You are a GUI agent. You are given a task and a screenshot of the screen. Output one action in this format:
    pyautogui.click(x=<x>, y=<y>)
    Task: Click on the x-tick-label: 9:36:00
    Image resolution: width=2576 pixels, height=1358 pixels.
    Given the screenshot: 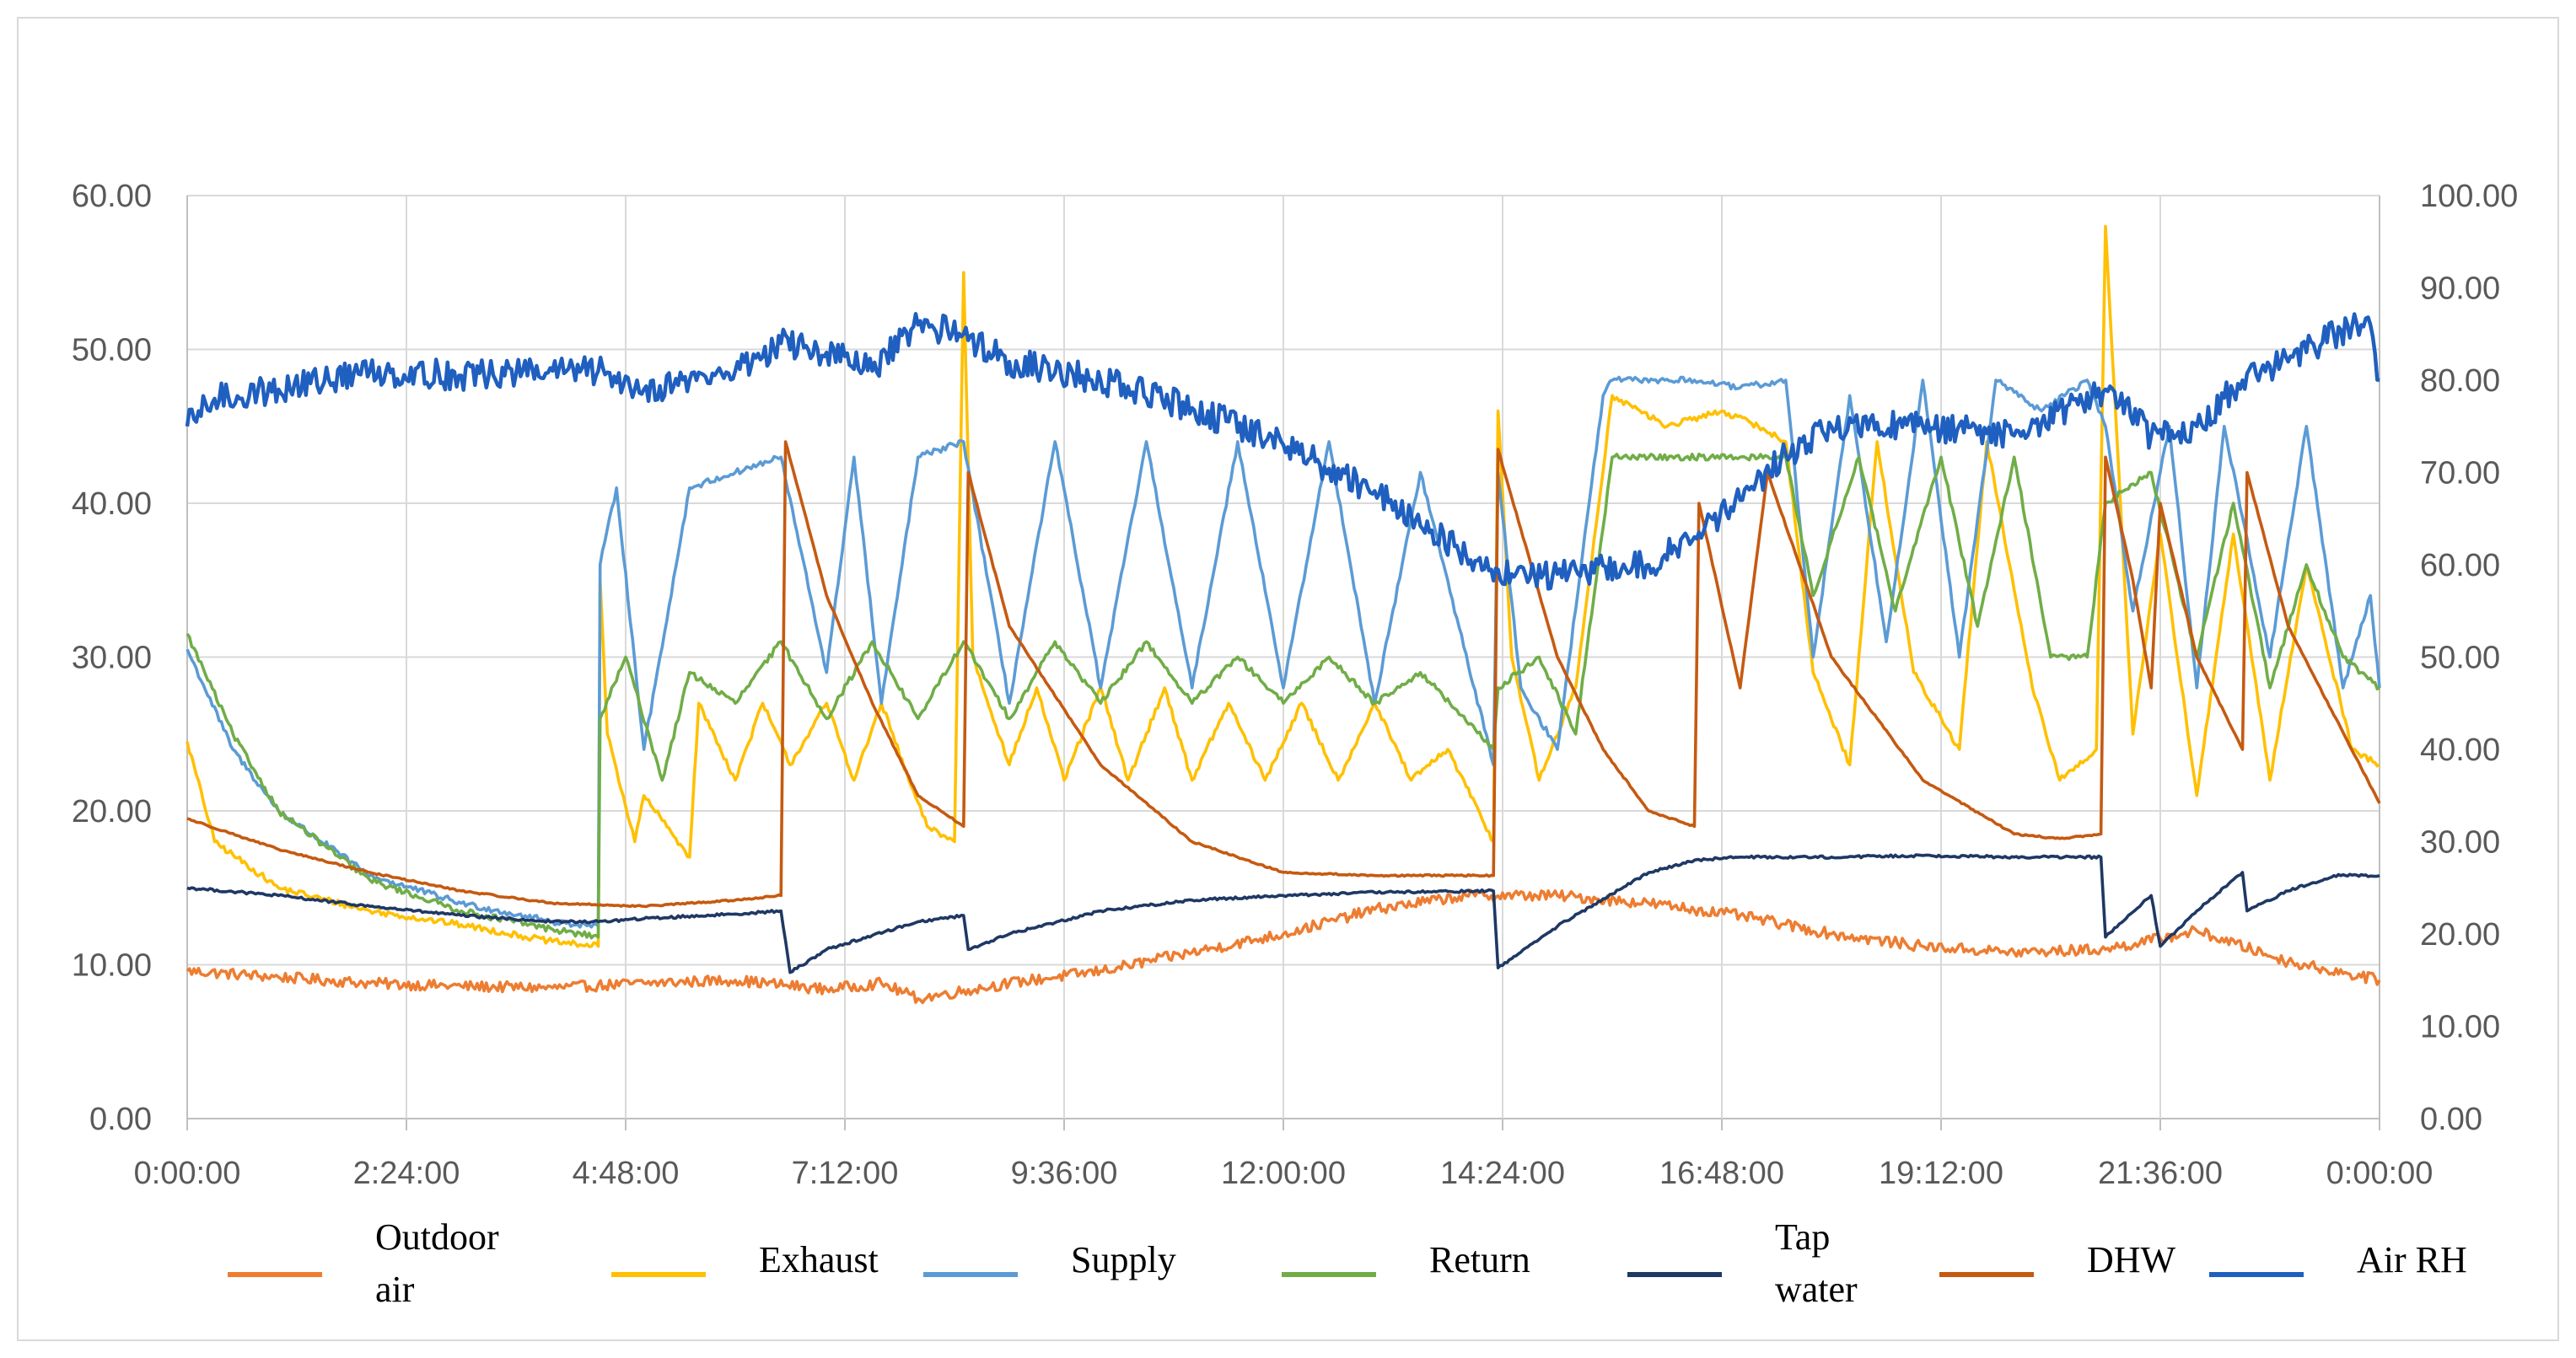 What is the action you would take?
    pyautogui.click(x=1064, y=1173)
    